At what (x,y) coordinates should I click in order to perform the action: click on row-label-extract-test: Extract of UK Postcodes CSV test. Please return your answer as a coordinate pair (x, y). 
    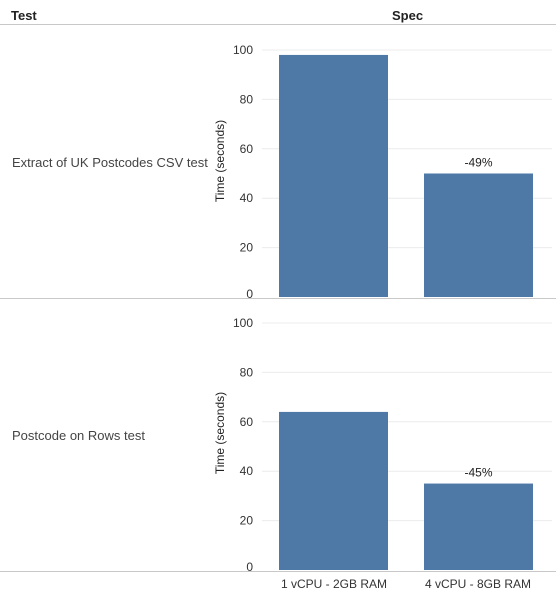
    Looking at the image, I should click on (110, 162).